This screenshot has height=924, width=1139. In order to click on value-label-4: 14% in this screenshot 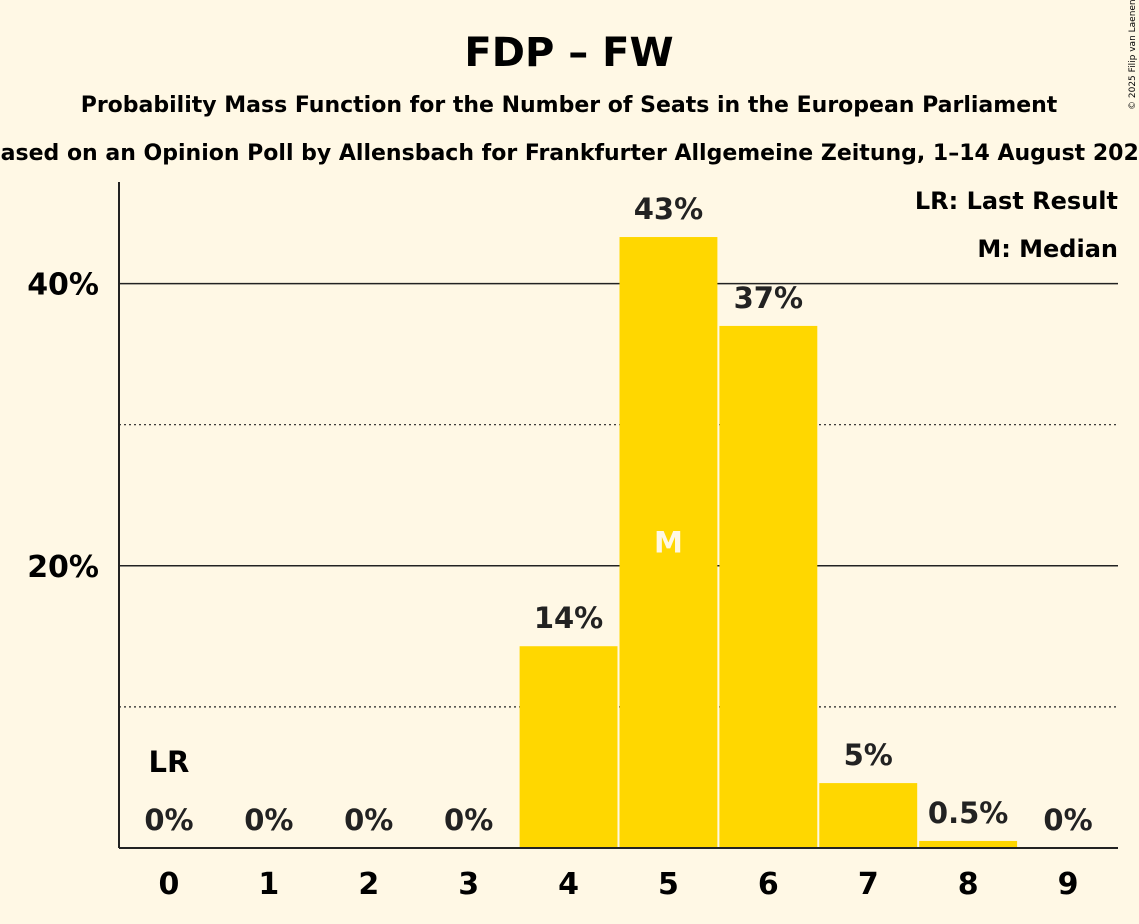, I will do `click(568, 618)`.